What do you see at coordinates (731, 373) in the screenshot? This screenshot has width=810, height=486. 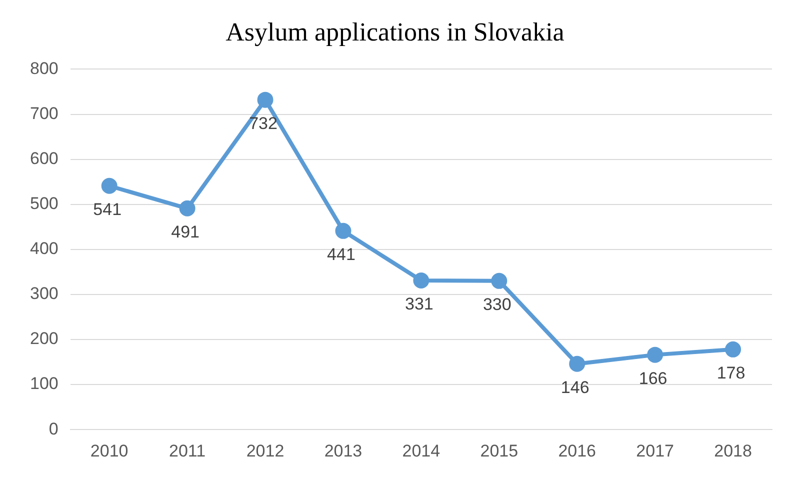 I see `data-label: 178` at bounding box center [731, 373].